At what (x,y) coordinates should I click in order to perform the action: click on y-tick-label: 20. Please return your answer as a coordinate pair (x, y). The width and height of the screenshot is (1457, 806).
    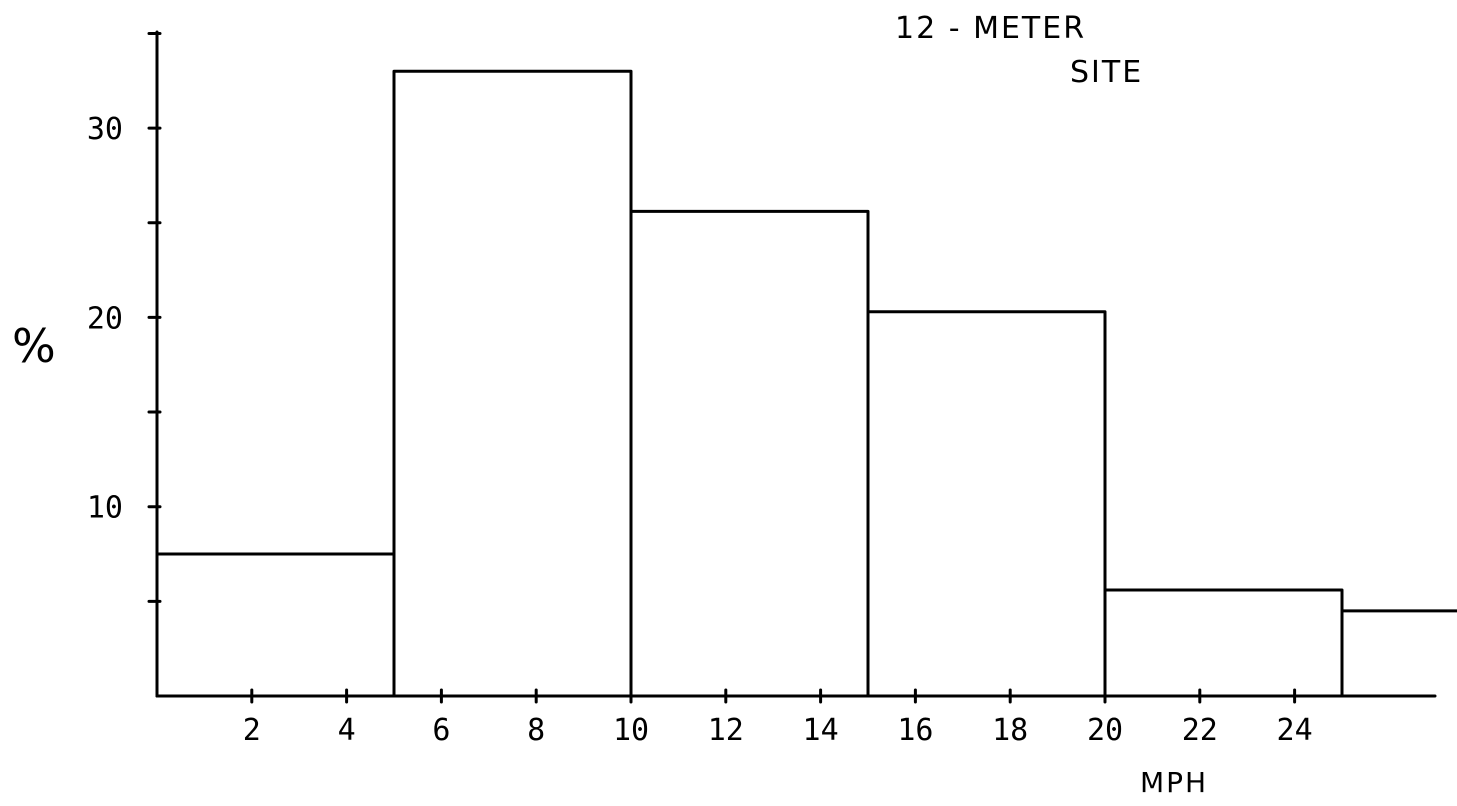
    Looking at the image, I should click on (105, 318).